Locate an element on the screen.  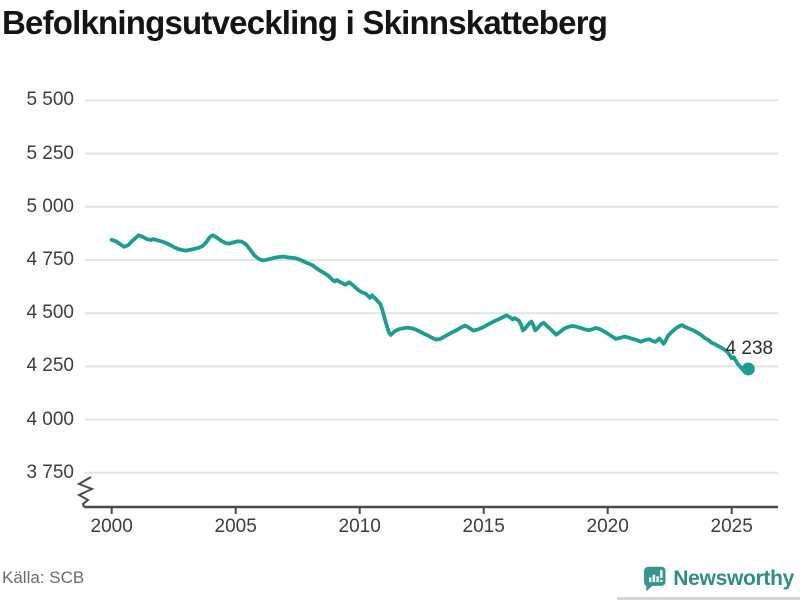
y-tick-label: 5 500 is located at coordinates (50, 100).